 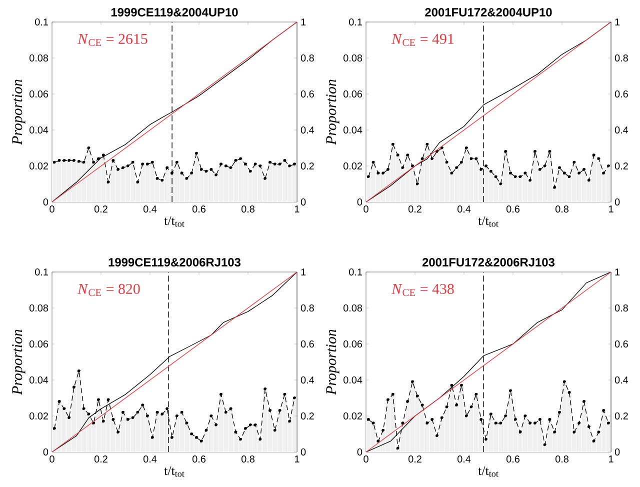 I want to click on chart-title: 2001FU172&2004UP10, so click(x=488, y=12).